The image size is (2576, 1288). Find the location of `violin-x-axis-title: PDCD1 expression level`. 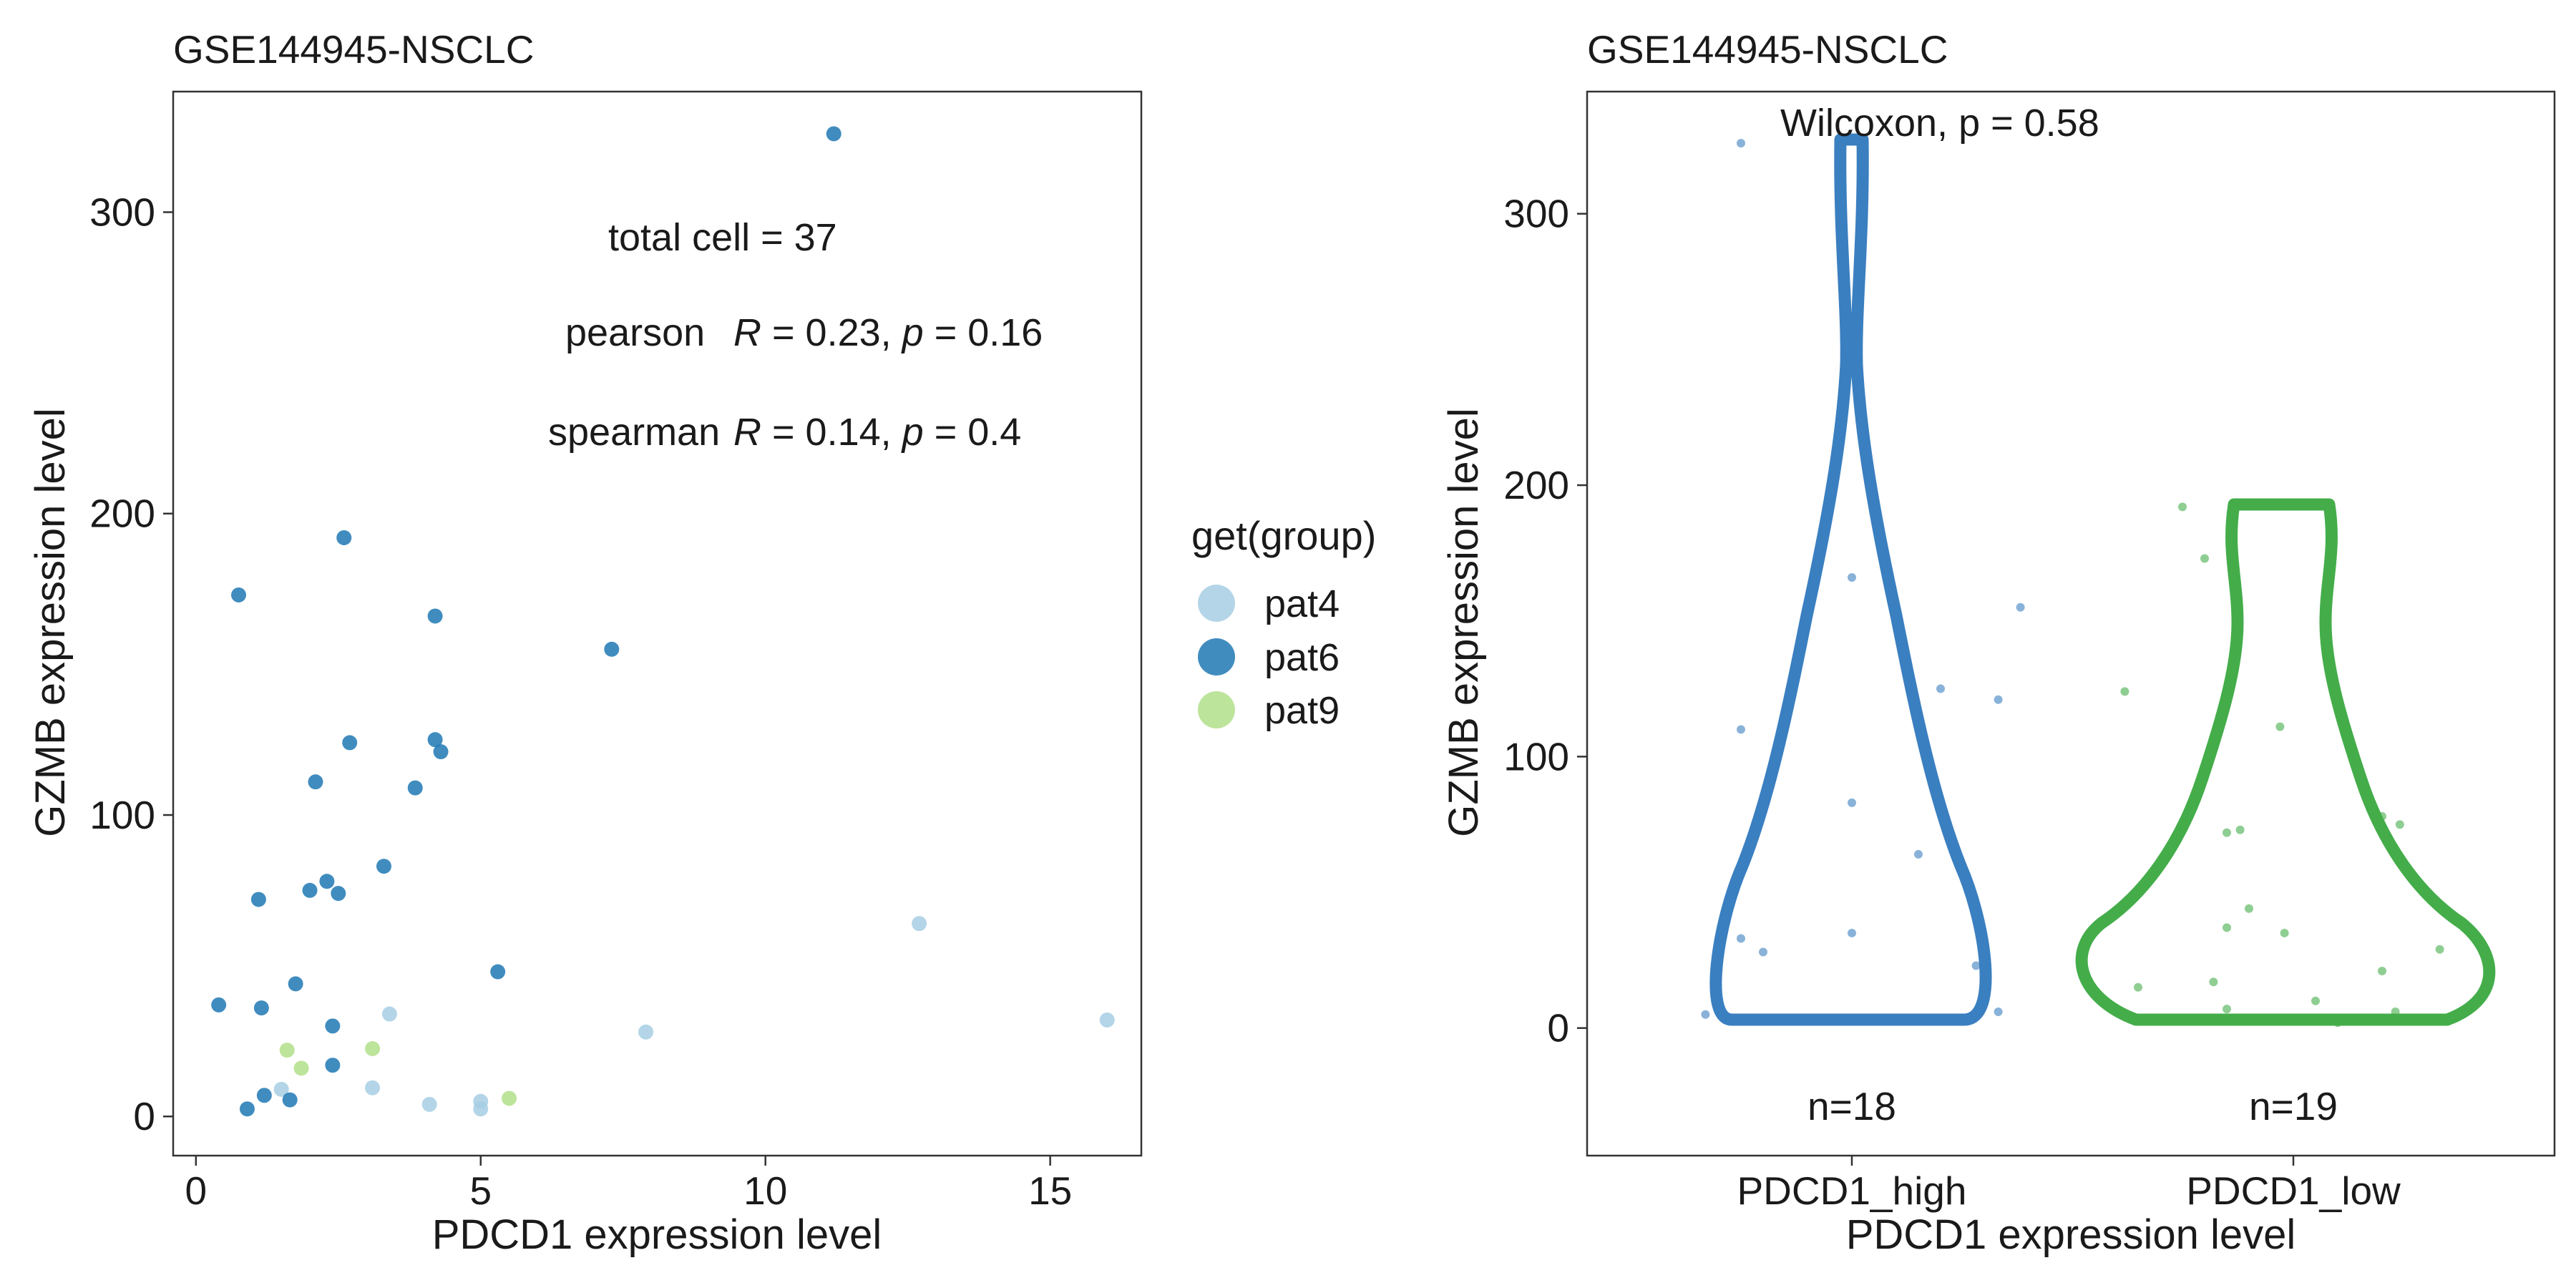

violin-x-axis-title: PDCD1 expression level is located at coordinates (2071, 1234).